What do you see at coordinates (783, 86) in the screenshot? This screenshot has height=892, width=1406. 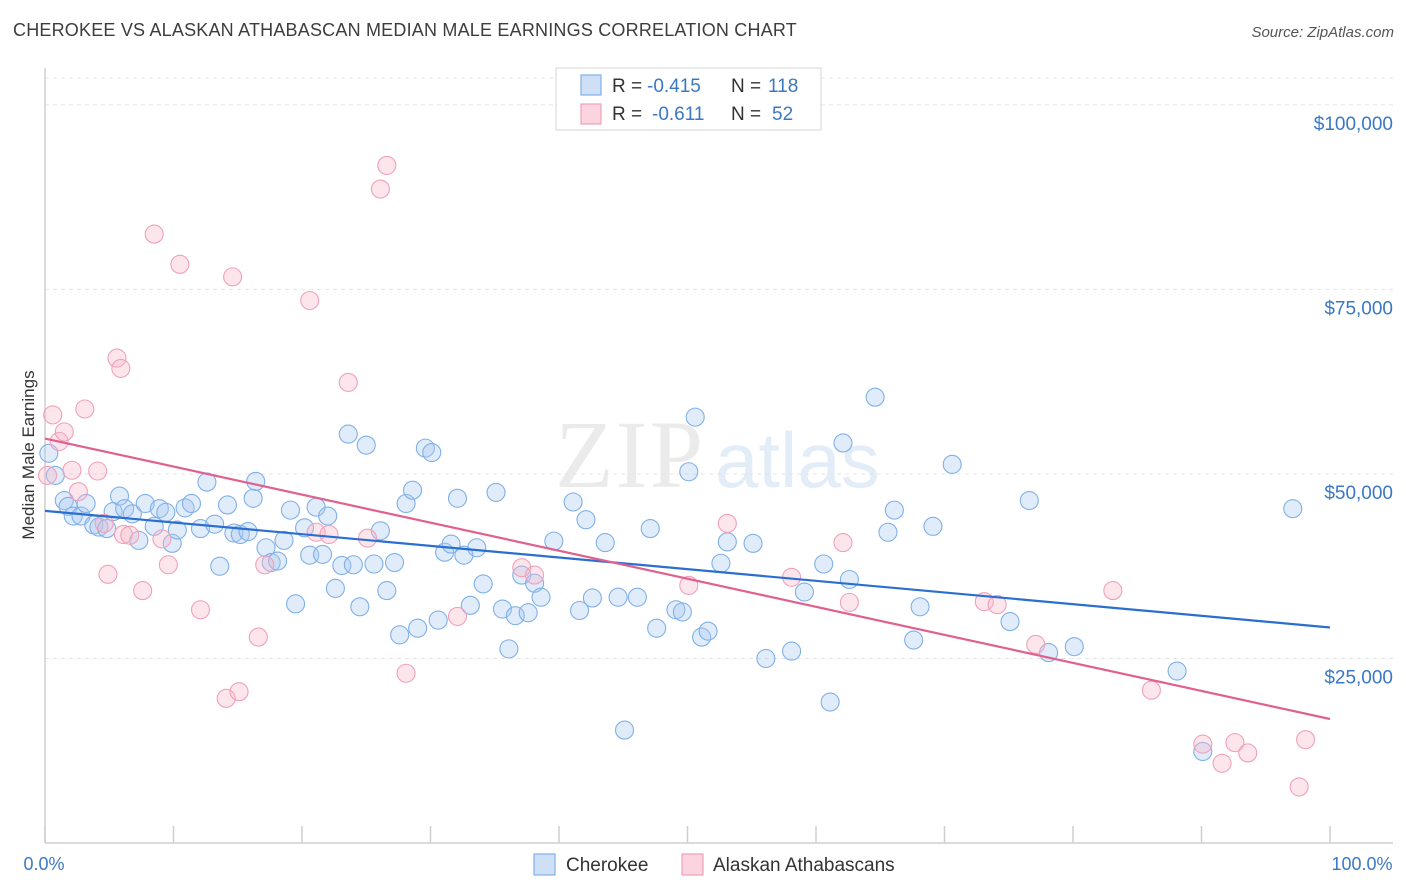 I see `legend-n-value-1: 118` at bounding box center [783, 86].